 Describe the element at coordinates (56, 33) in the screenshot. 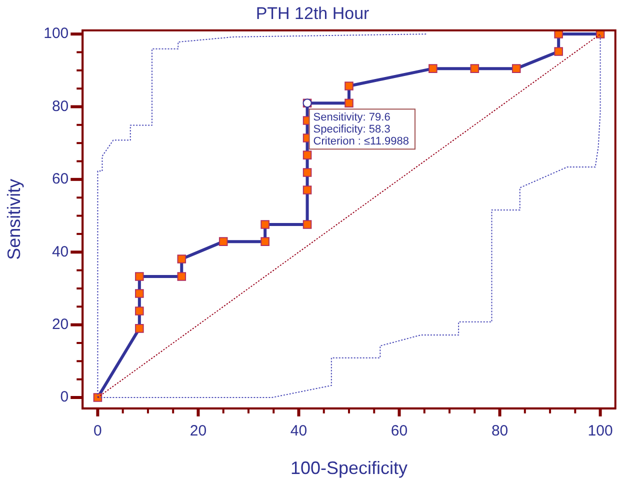

I see `y-tick-label: 100` at that location.